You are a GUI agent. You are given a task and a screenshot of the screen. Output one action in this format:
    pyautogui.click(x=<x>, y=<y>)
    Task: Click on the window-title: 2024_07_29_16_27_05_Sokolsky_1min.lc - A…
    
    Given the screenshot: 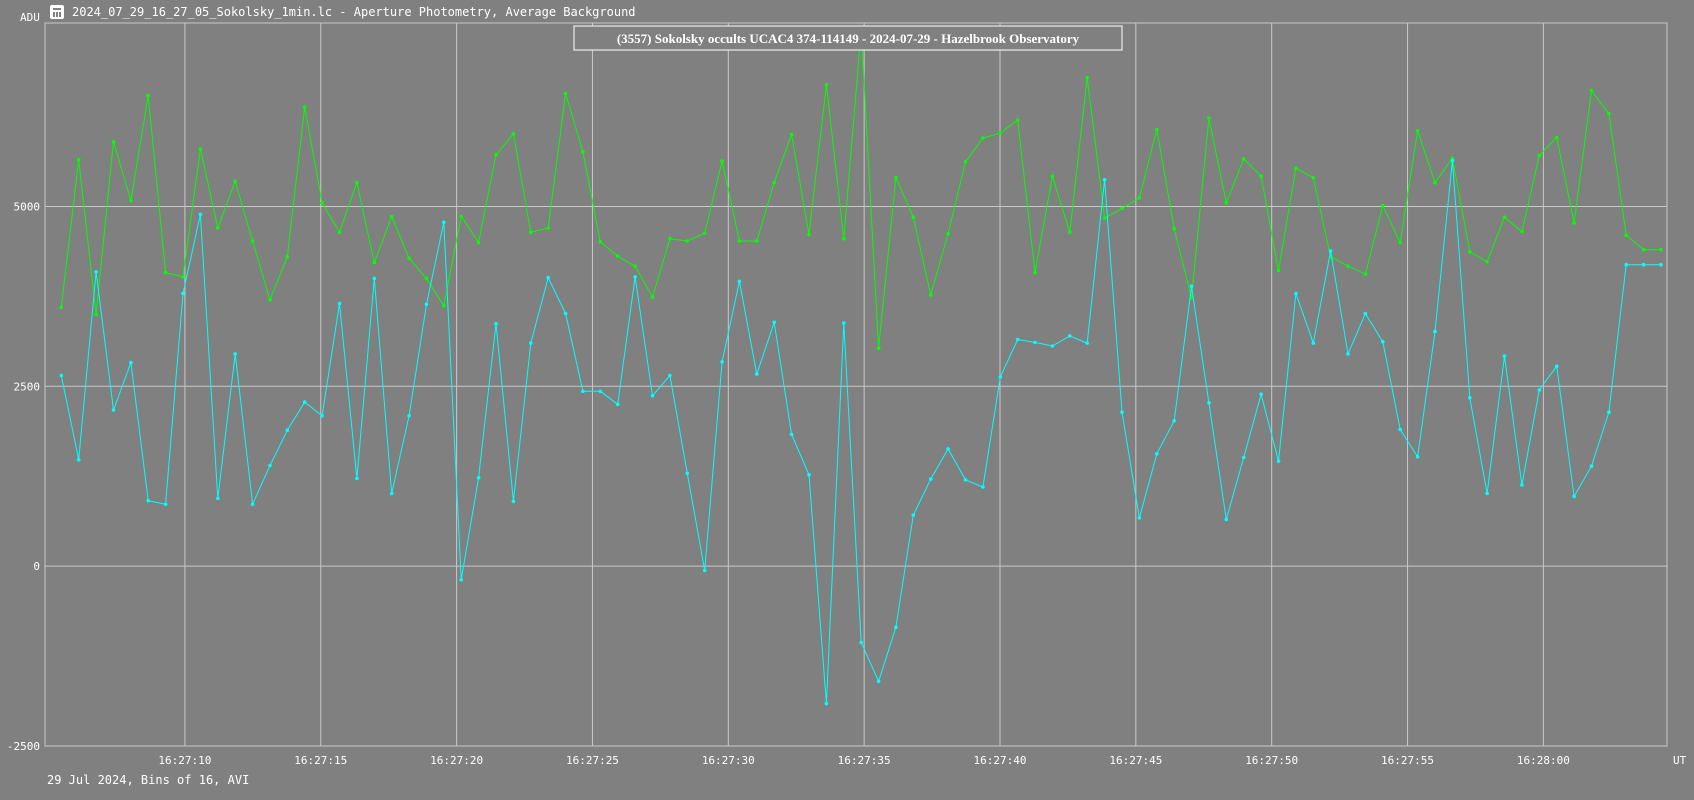 What is the action you would take?
    pyautogui.click(x=354, y=12)
    